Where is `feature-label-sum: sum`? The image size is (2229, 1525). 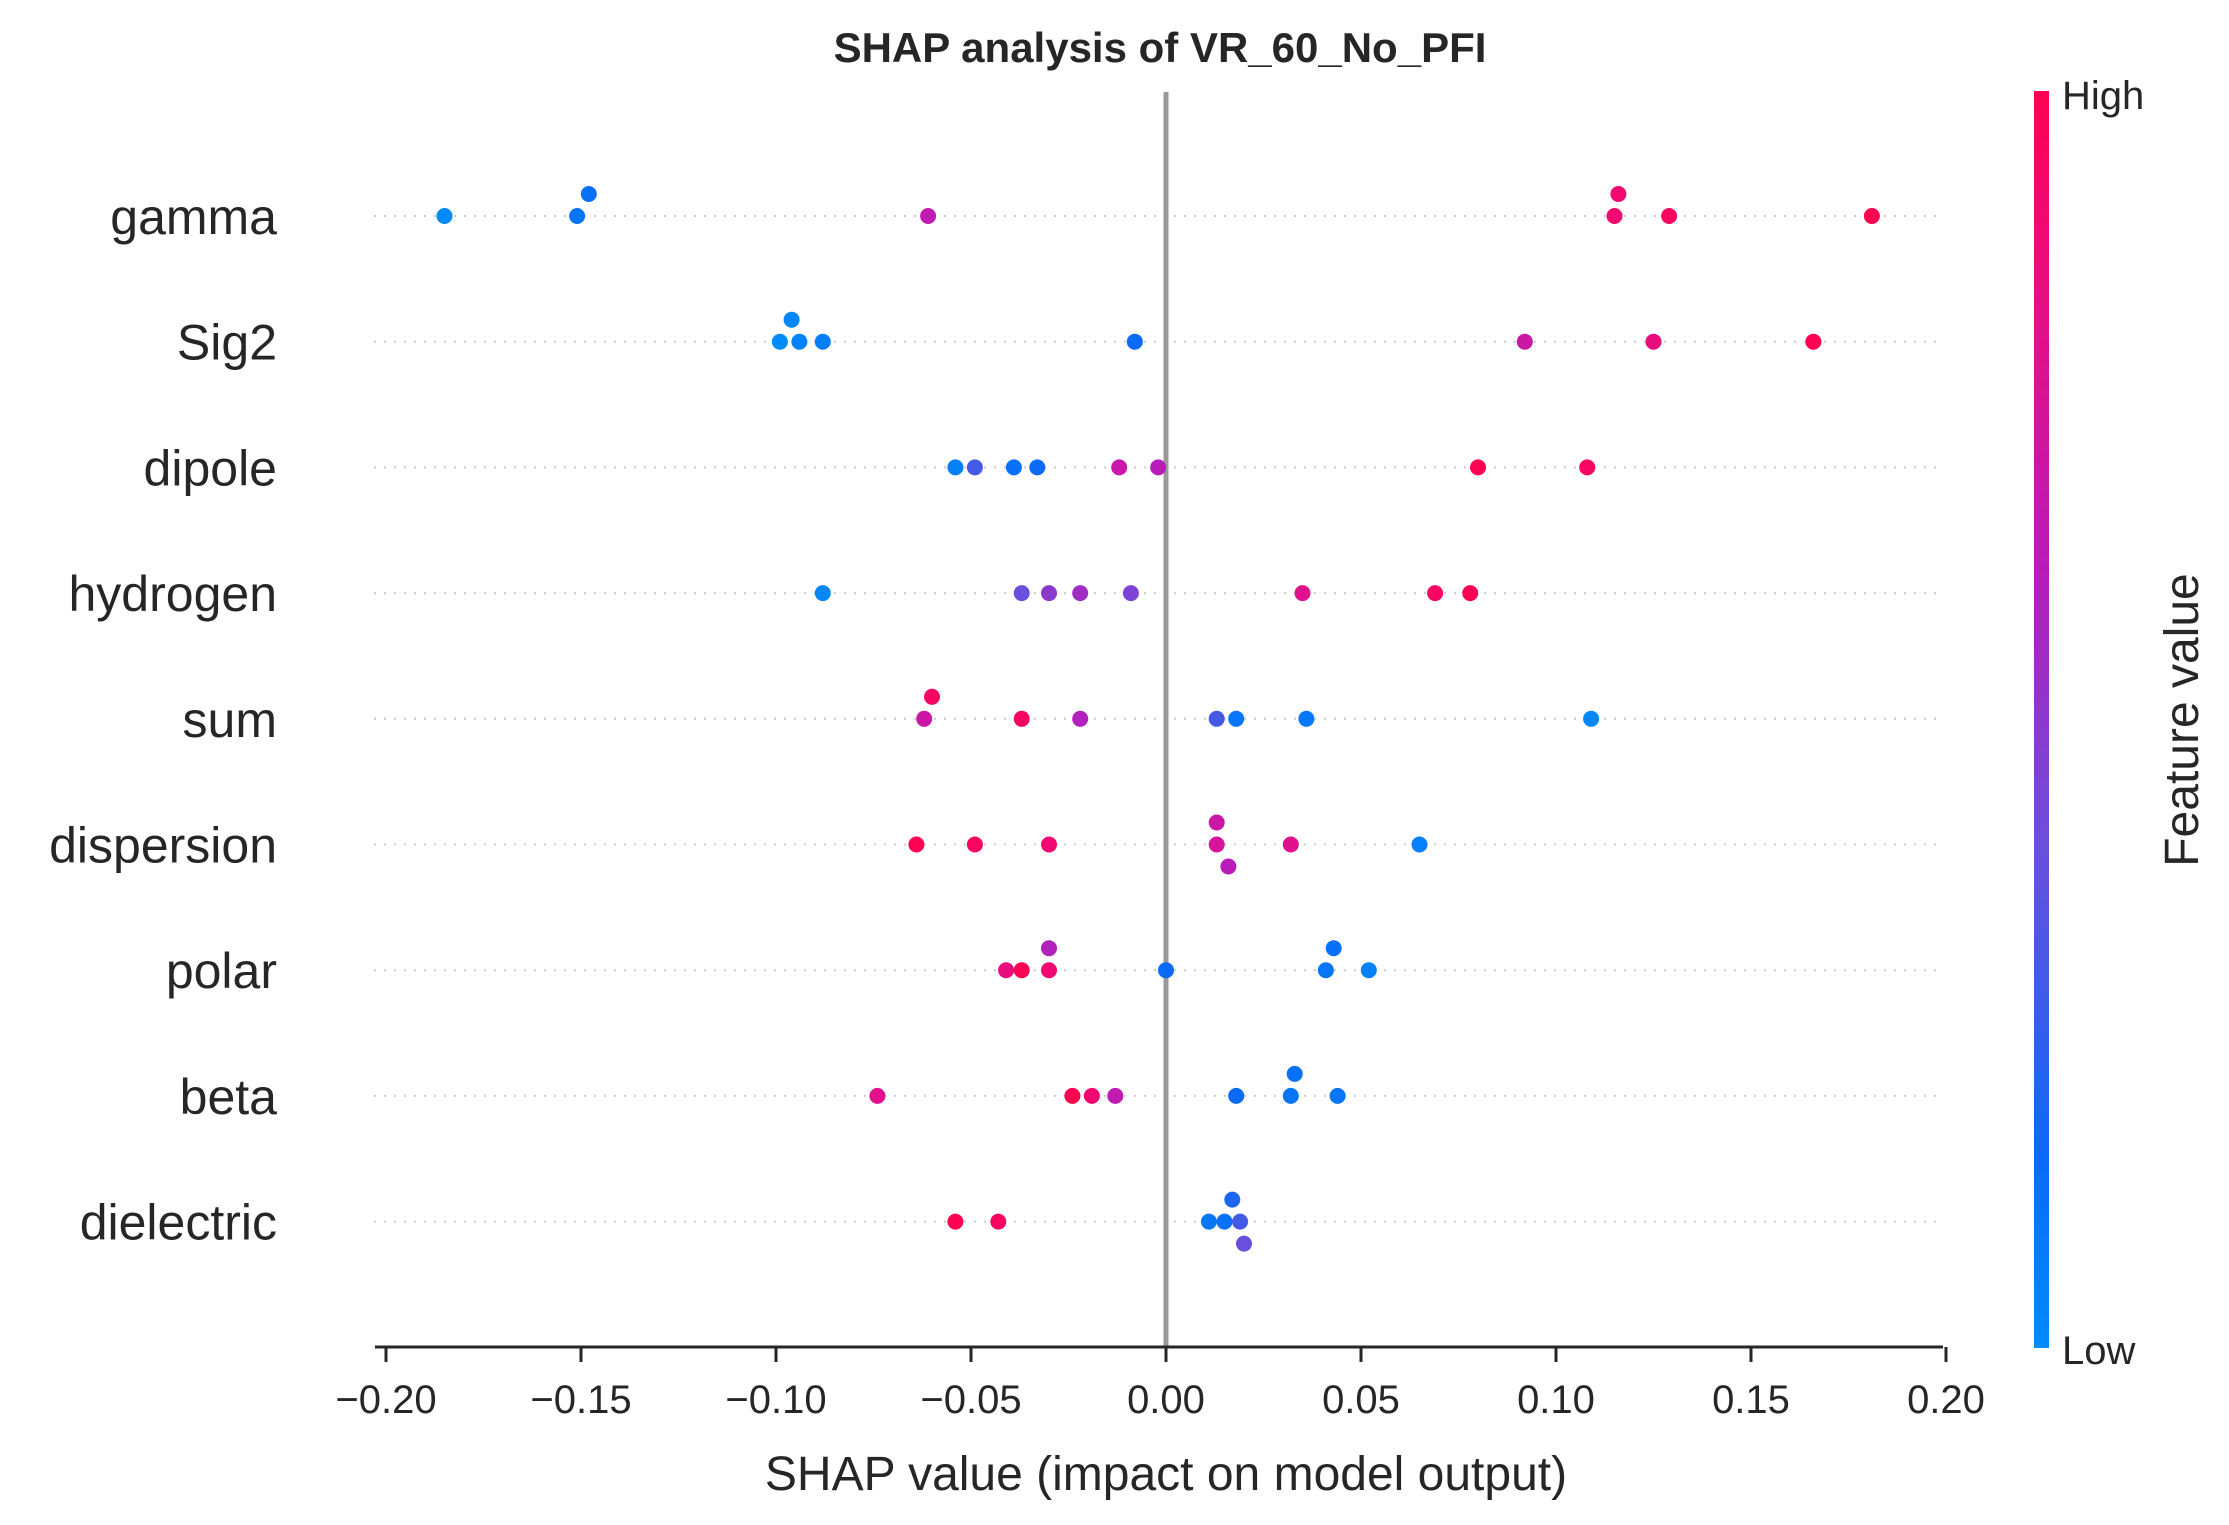 feature-label-sum: sum is located at coordinates (230, 720).